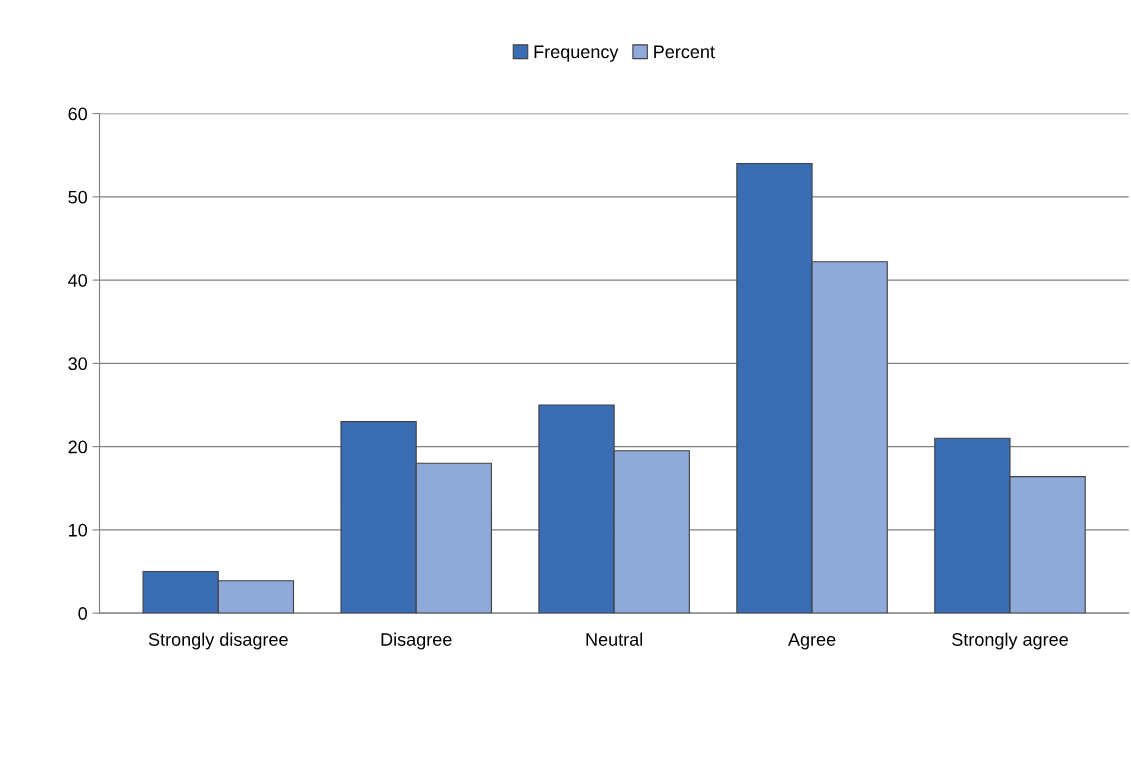 Image resolution: width=1131 pixels, height=757 pixels. Describe the element at coordinates (78, 364) in the screenshot. I see `y-tick-label: 30` at that location.